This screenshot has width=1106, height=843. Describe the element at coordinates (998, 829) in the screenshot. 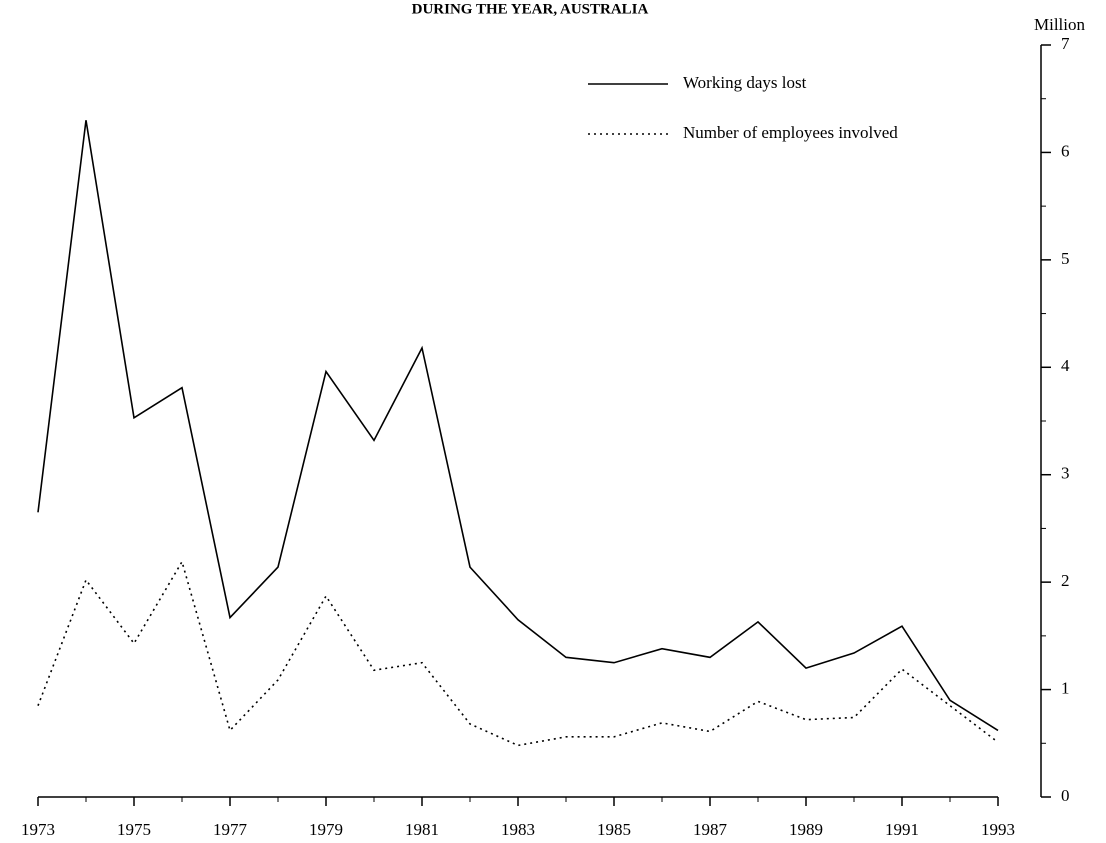

I see `x-tick-label: 1993` at that location.